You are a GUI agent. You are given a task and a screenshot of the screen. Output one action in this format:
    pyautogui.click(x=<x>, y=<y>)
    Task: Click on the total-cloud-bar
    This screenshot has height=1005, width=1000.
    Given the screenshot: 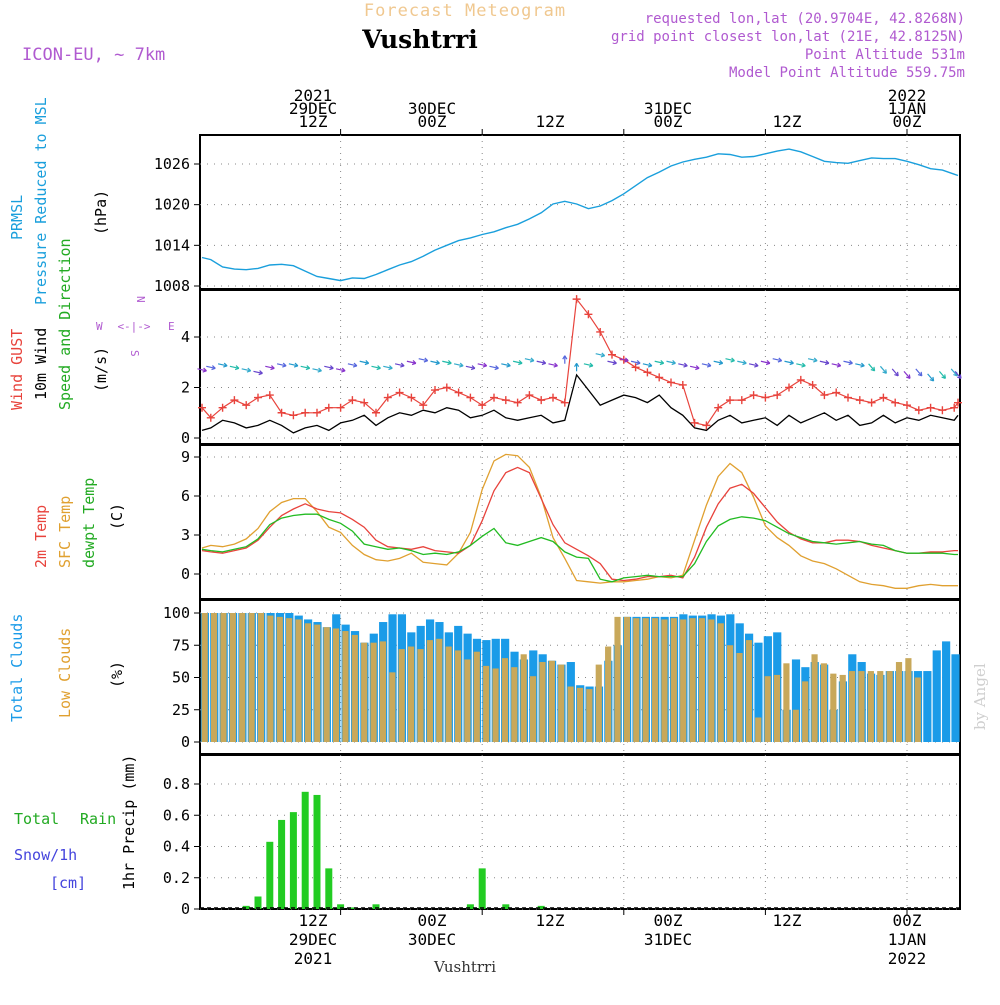 What is the action you would take?
    pyautogui.click(x=927, y=706)
    